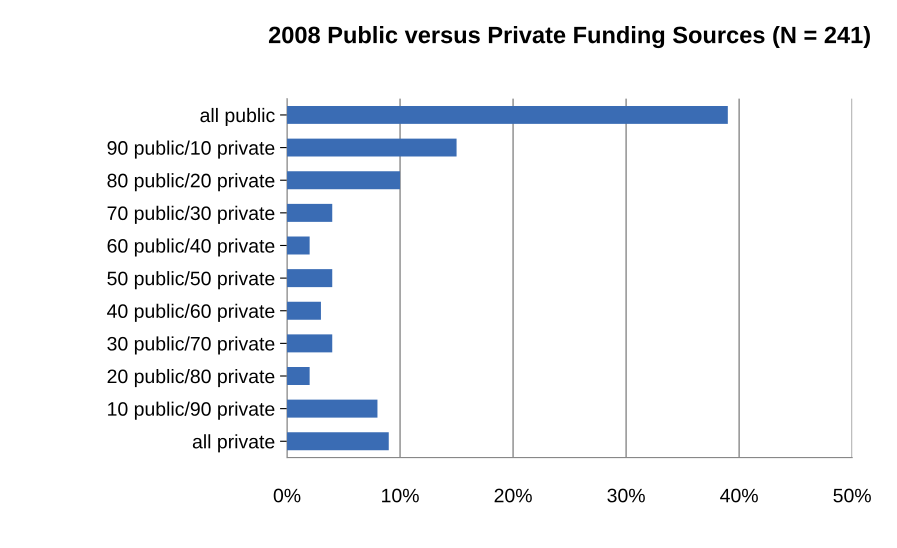 This screenshot has width=897, height=548. What do you see at coordinates (190, 313) in the screenshot?
I see `y-tick-label: 40 public/60 private` at bounding box center [190, 313].